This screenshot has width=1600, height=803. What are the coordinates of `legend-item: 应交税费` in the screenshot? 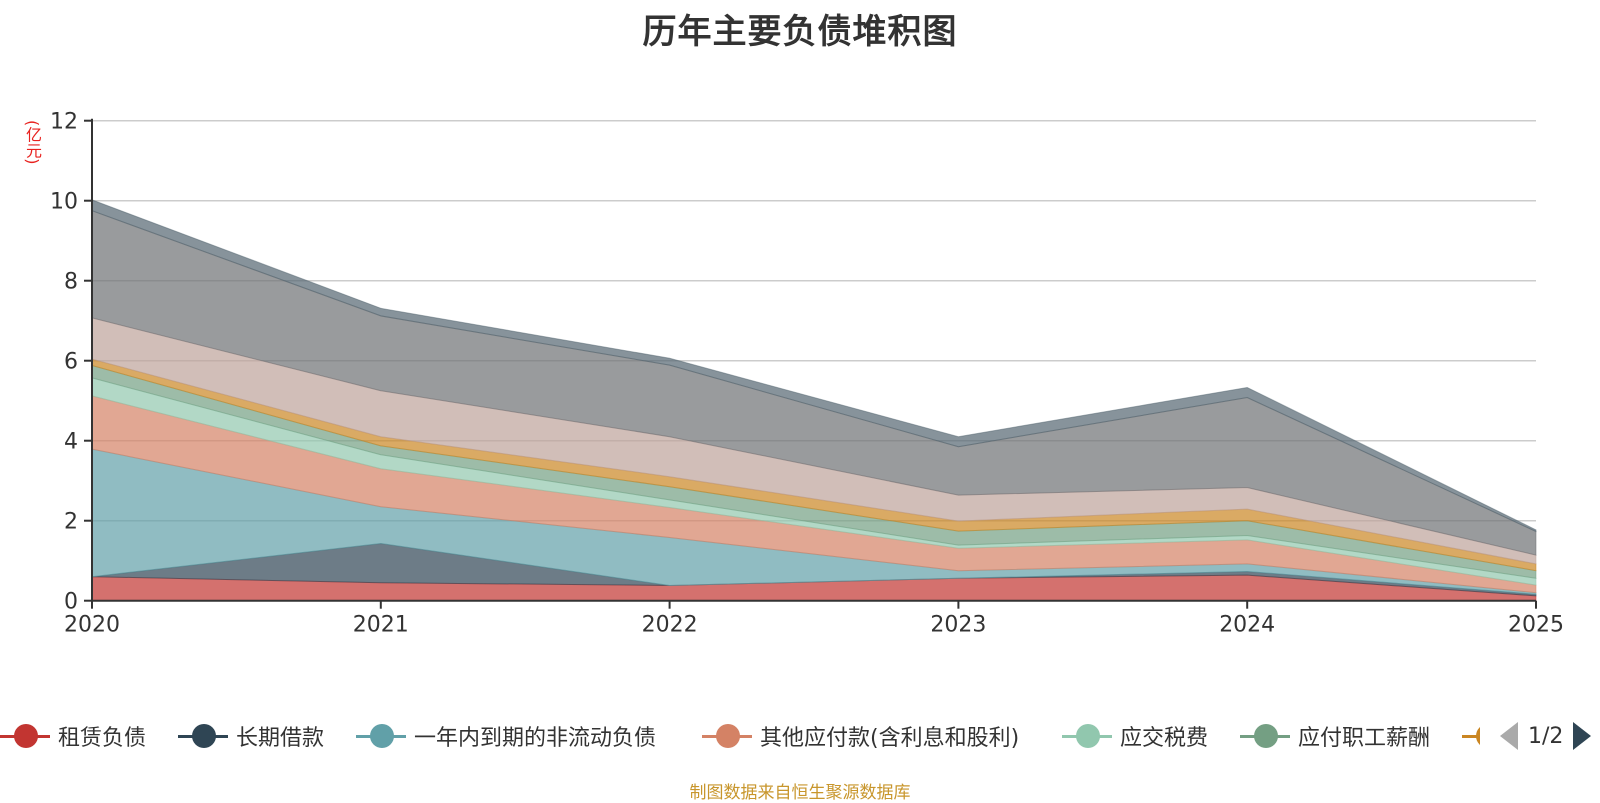 It's located at (1135, 736).